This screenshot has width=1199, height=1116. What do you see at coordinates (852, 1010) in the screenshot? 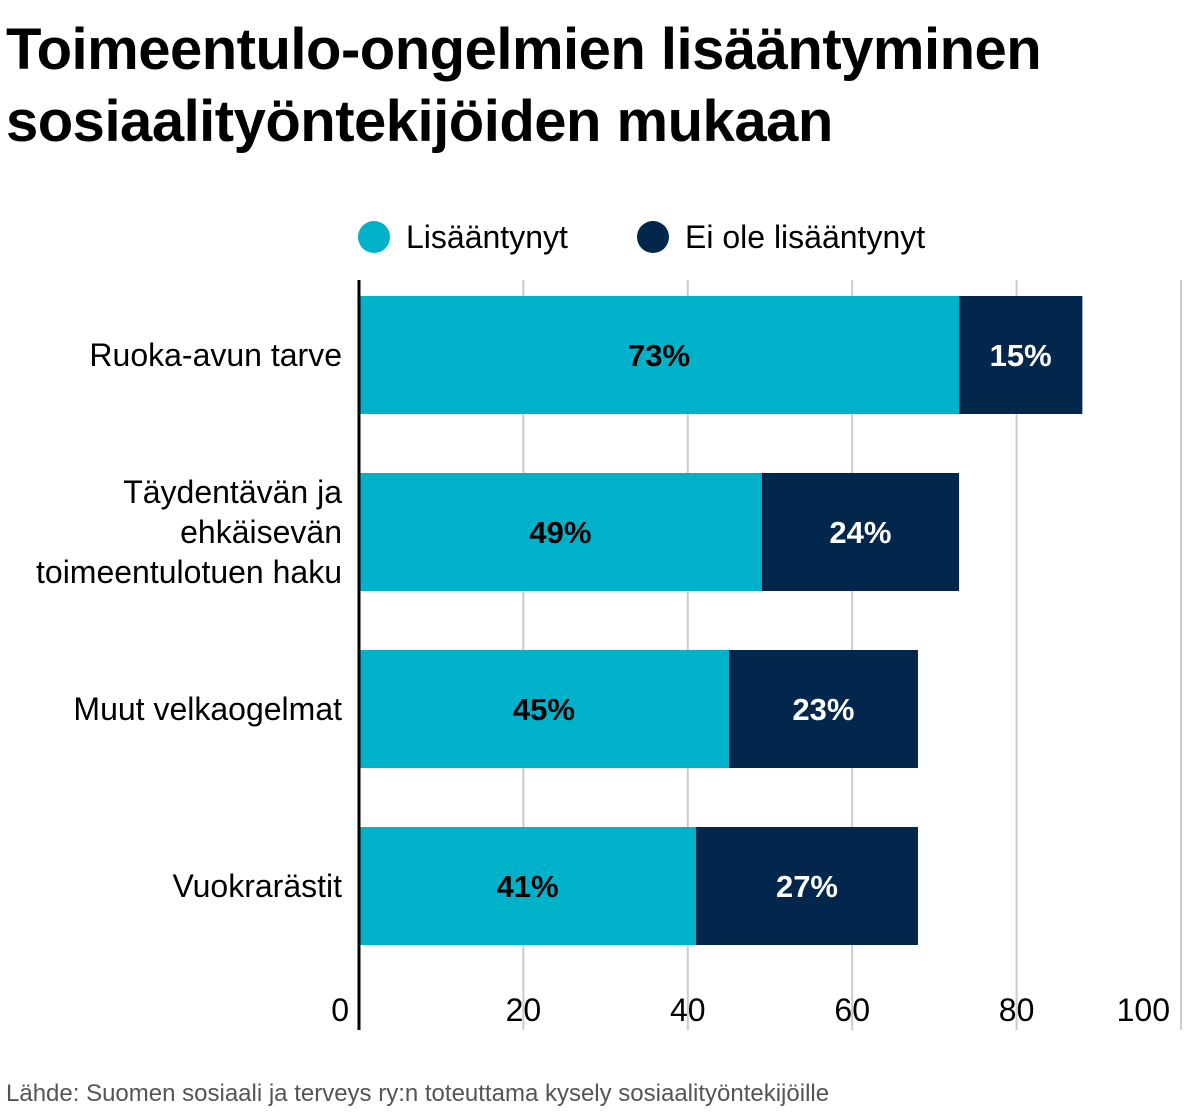
I see `x-tick-label-60: 60` at bounding box center [852, 1010].